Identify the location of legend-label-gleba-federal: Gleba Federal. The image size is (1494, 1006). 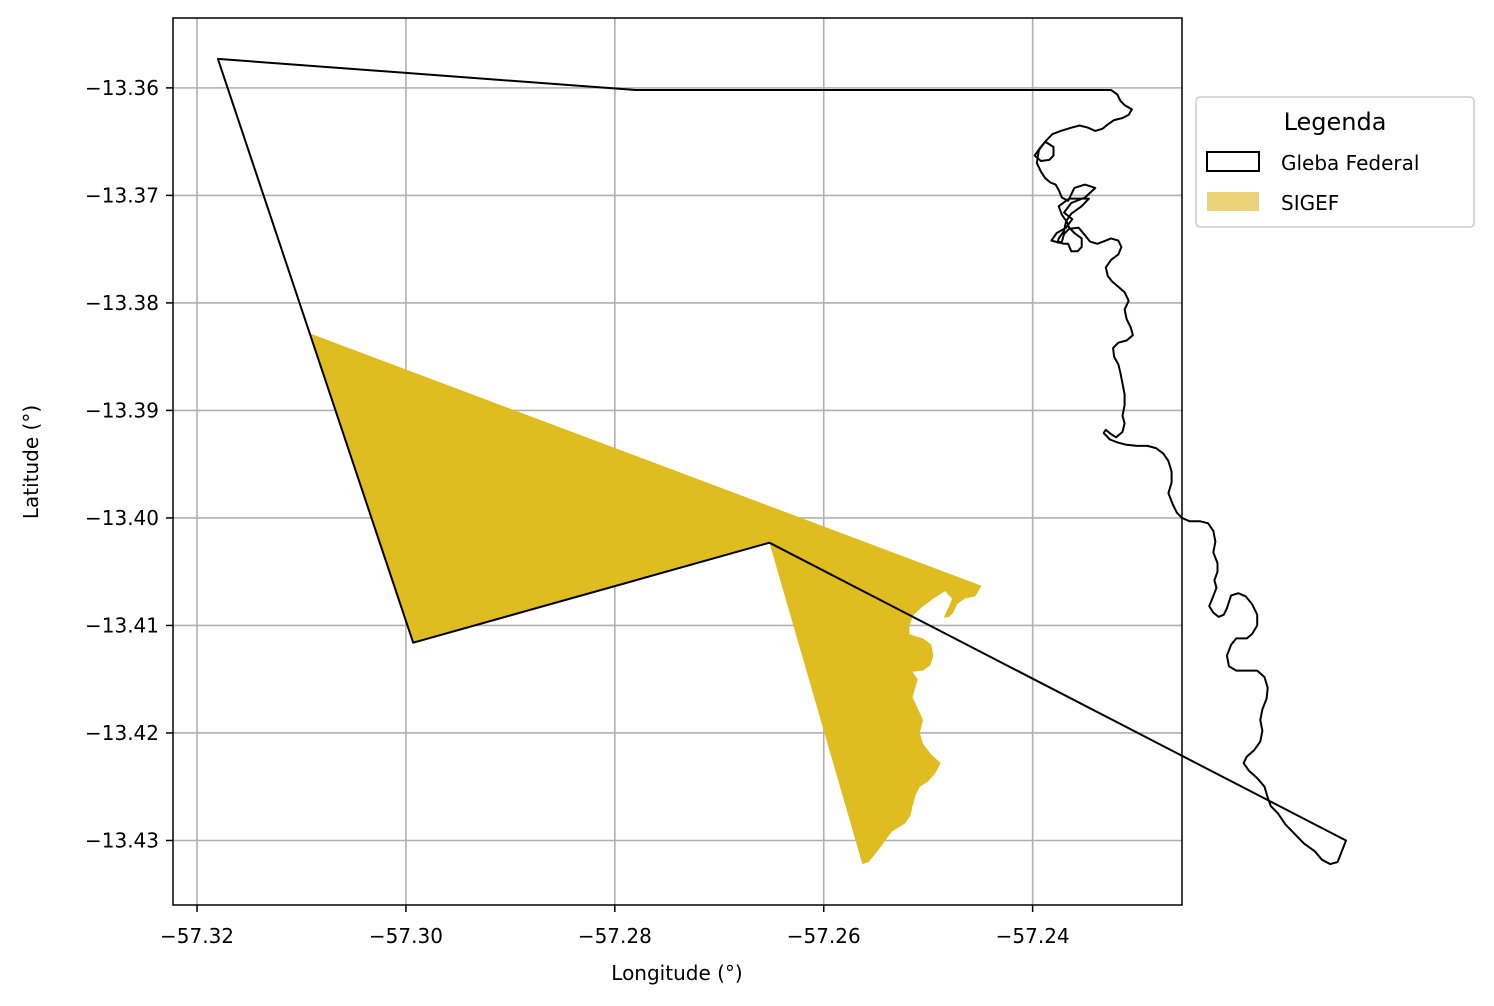
(1350, 163).